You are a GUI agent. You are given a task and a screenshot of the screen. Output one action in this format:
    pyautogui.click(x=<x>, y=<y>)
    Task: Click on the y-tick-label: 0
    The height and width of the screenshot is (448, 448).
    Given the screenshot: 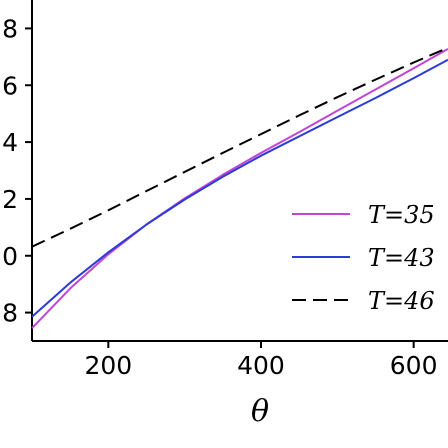 What is the action you would take?
    pyautogui.click(x=10, y=256)
    